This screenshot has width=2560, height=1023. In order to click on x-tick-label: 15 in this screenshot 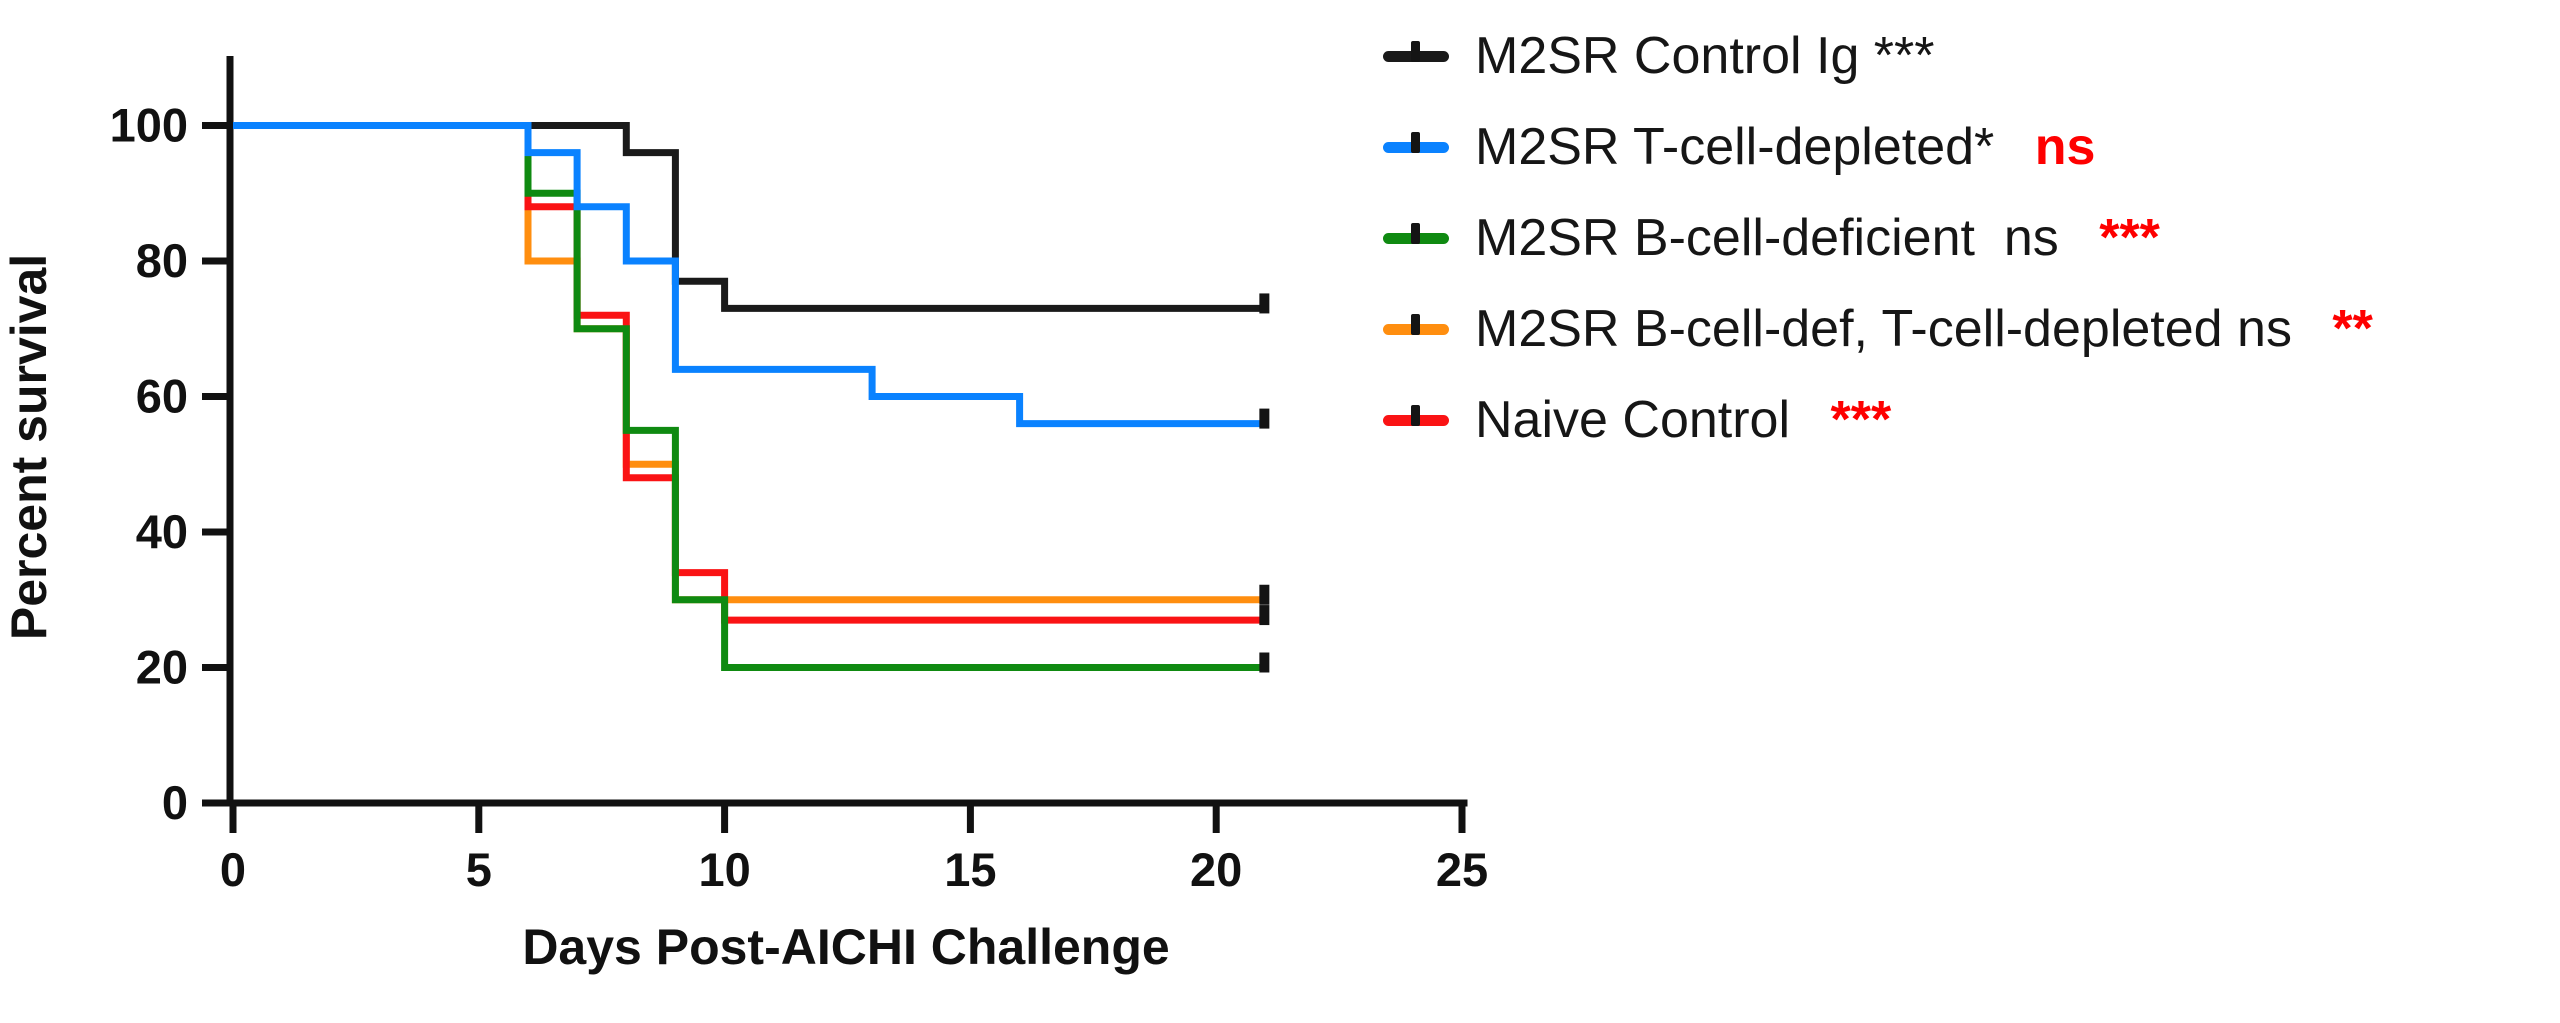, I will do `click(970, 869)`.